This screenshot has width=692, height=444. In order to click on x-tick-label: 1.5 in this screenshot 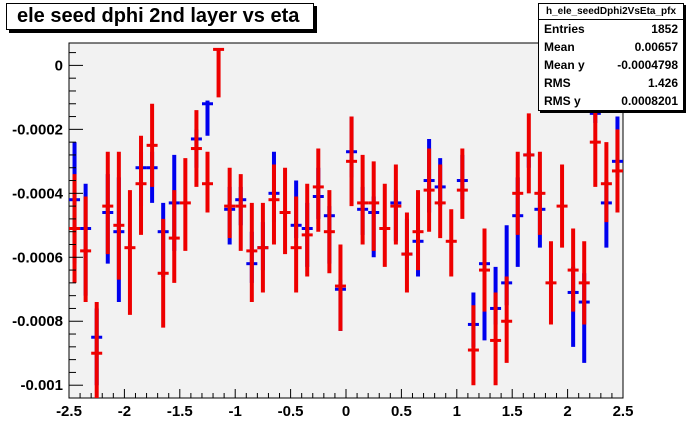, I will do `click(512, 411)`.